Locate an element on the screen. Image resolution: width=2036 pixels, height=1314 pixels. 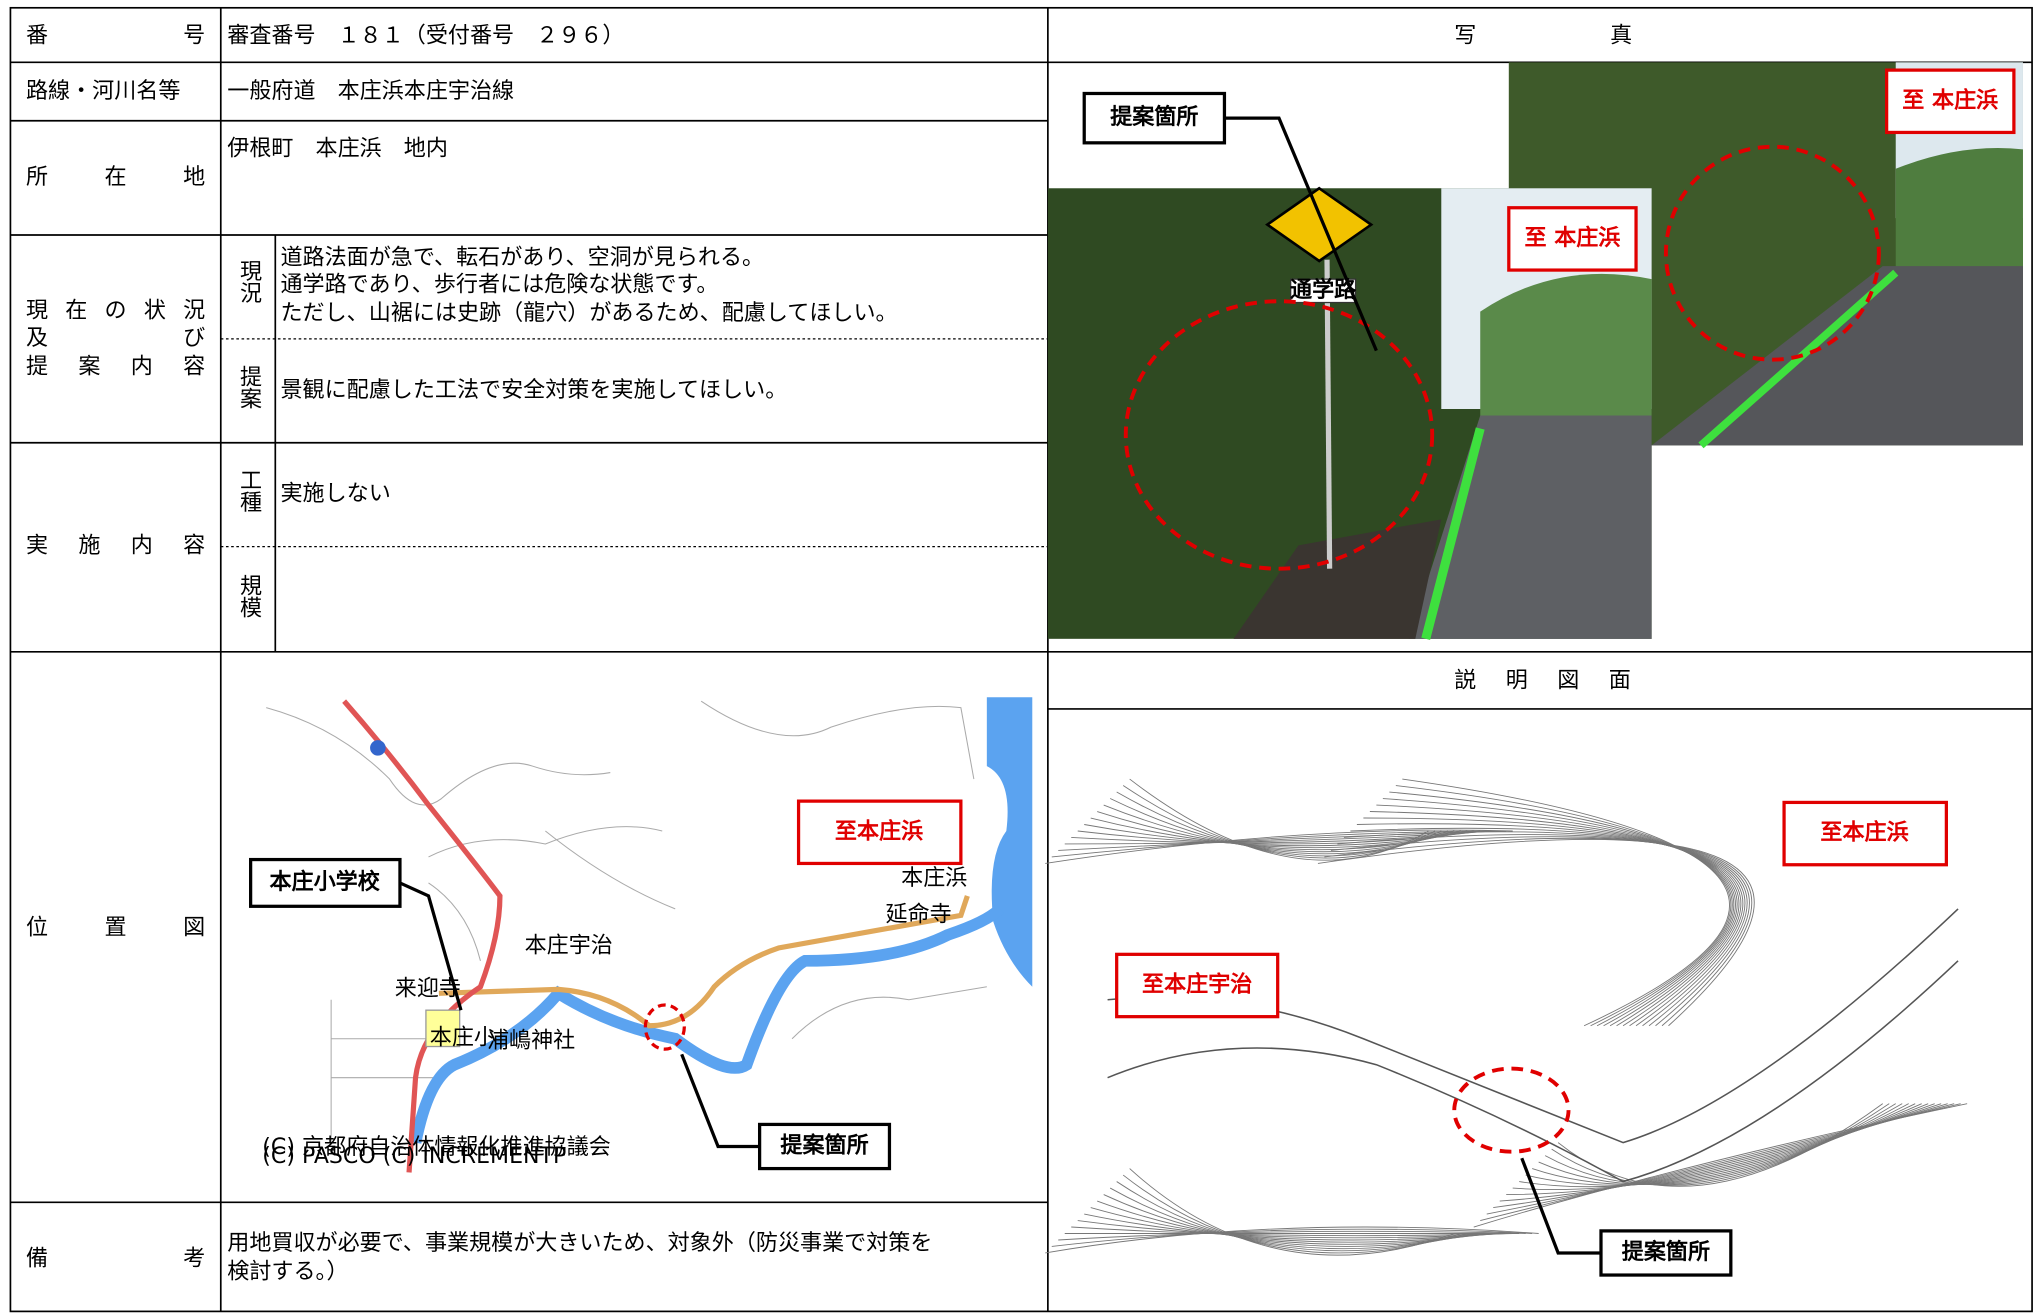
value: 道路法面が急で、転石があり、空洞が見られる。 is located at coordinates (522, 257).